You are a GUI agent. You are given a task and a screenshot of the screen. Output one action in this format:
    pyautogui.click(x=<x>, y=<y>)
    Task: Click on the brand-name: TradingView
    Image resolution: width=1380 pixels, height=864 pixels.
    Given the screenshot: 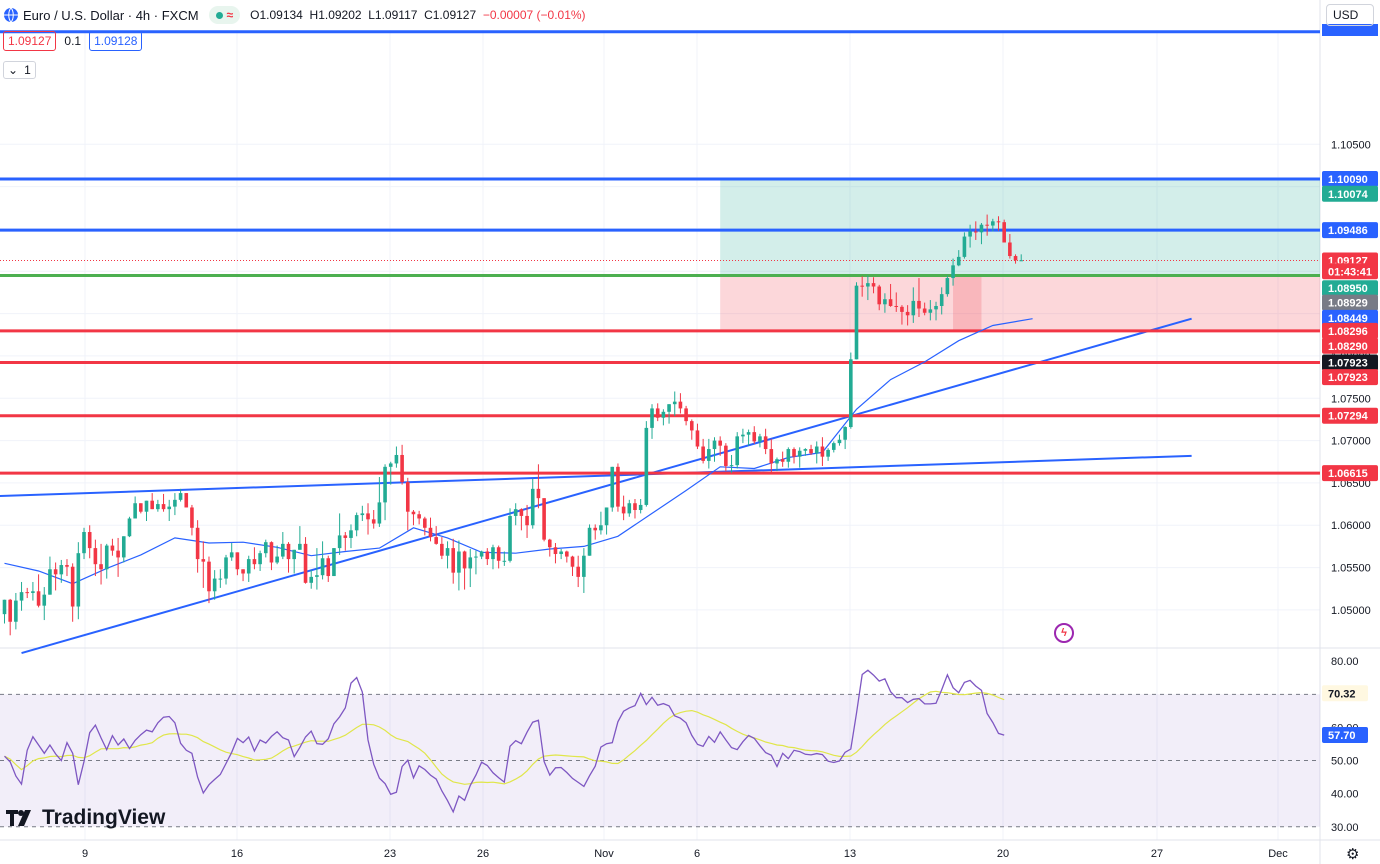 What is the action you would take?
    pyautogui.click(x=104, y=817)
    